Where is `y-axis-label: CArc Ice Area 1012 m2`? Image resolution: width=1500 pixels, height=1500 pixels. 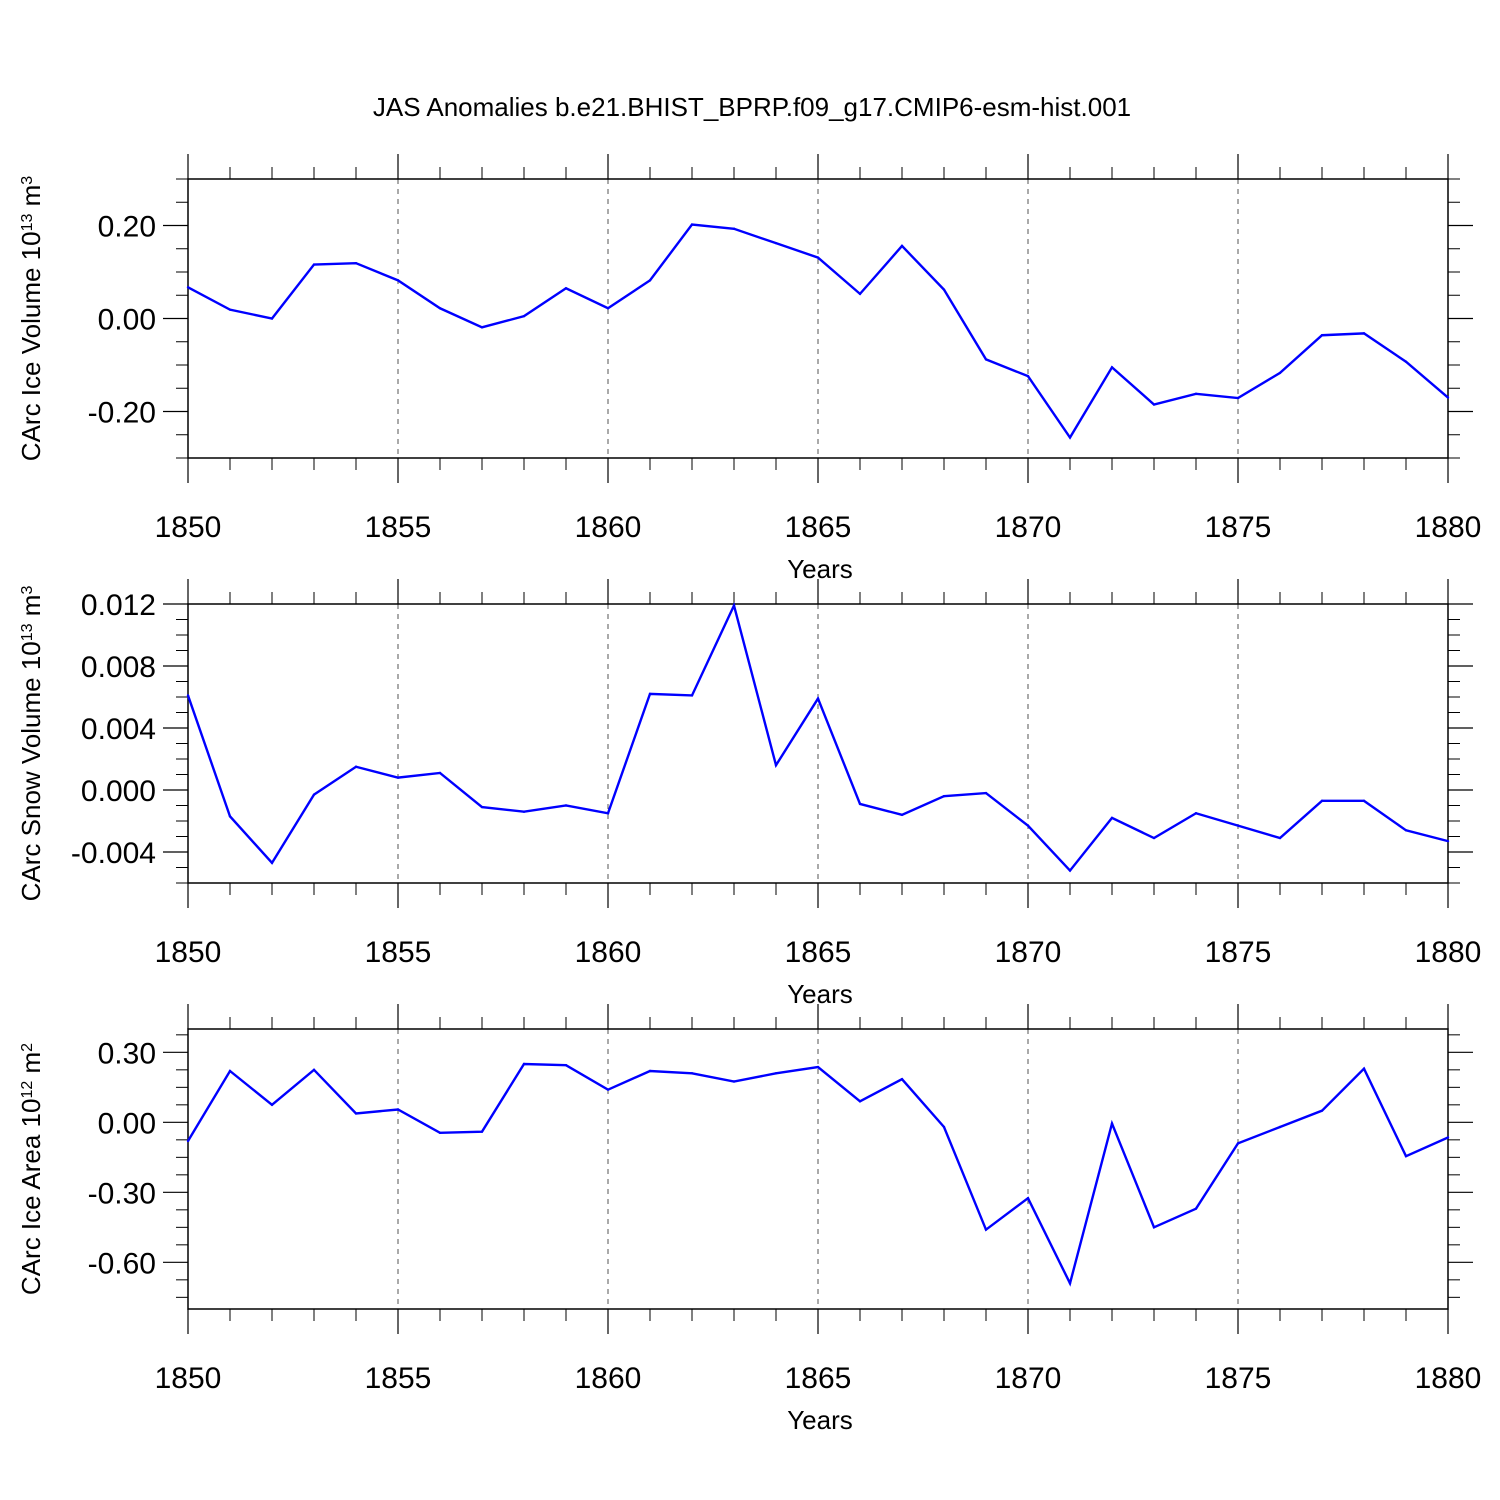
y-axis-label: CArc Ice Area 1012 m2 is located at coordinates (31, 1169).